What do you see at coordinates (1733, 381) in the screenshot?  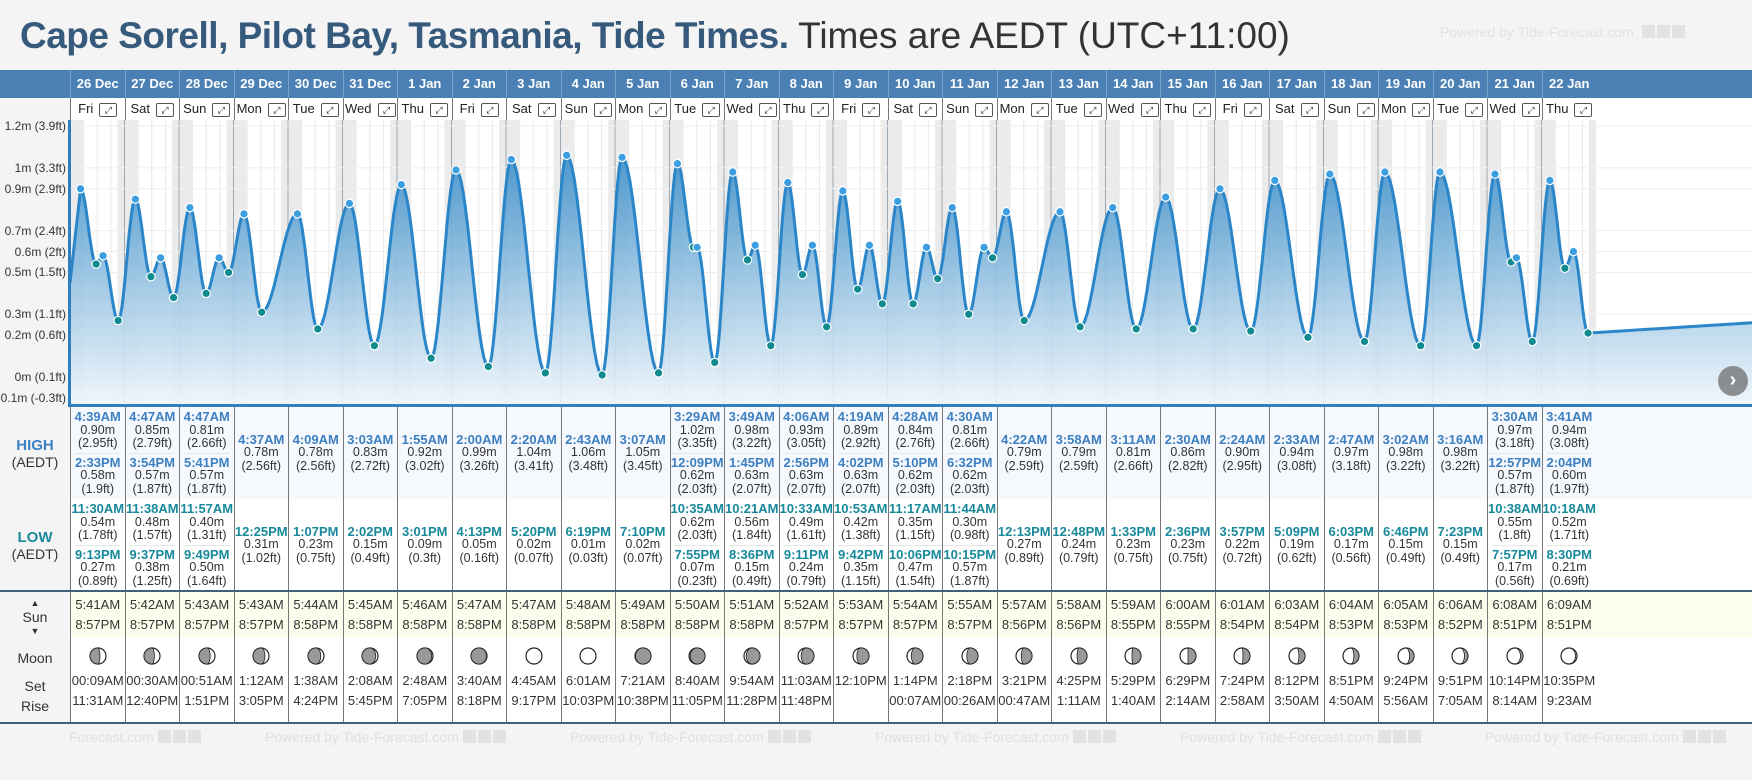 I see `scroll-right-button: ›` at bounding box center [1733, 381].